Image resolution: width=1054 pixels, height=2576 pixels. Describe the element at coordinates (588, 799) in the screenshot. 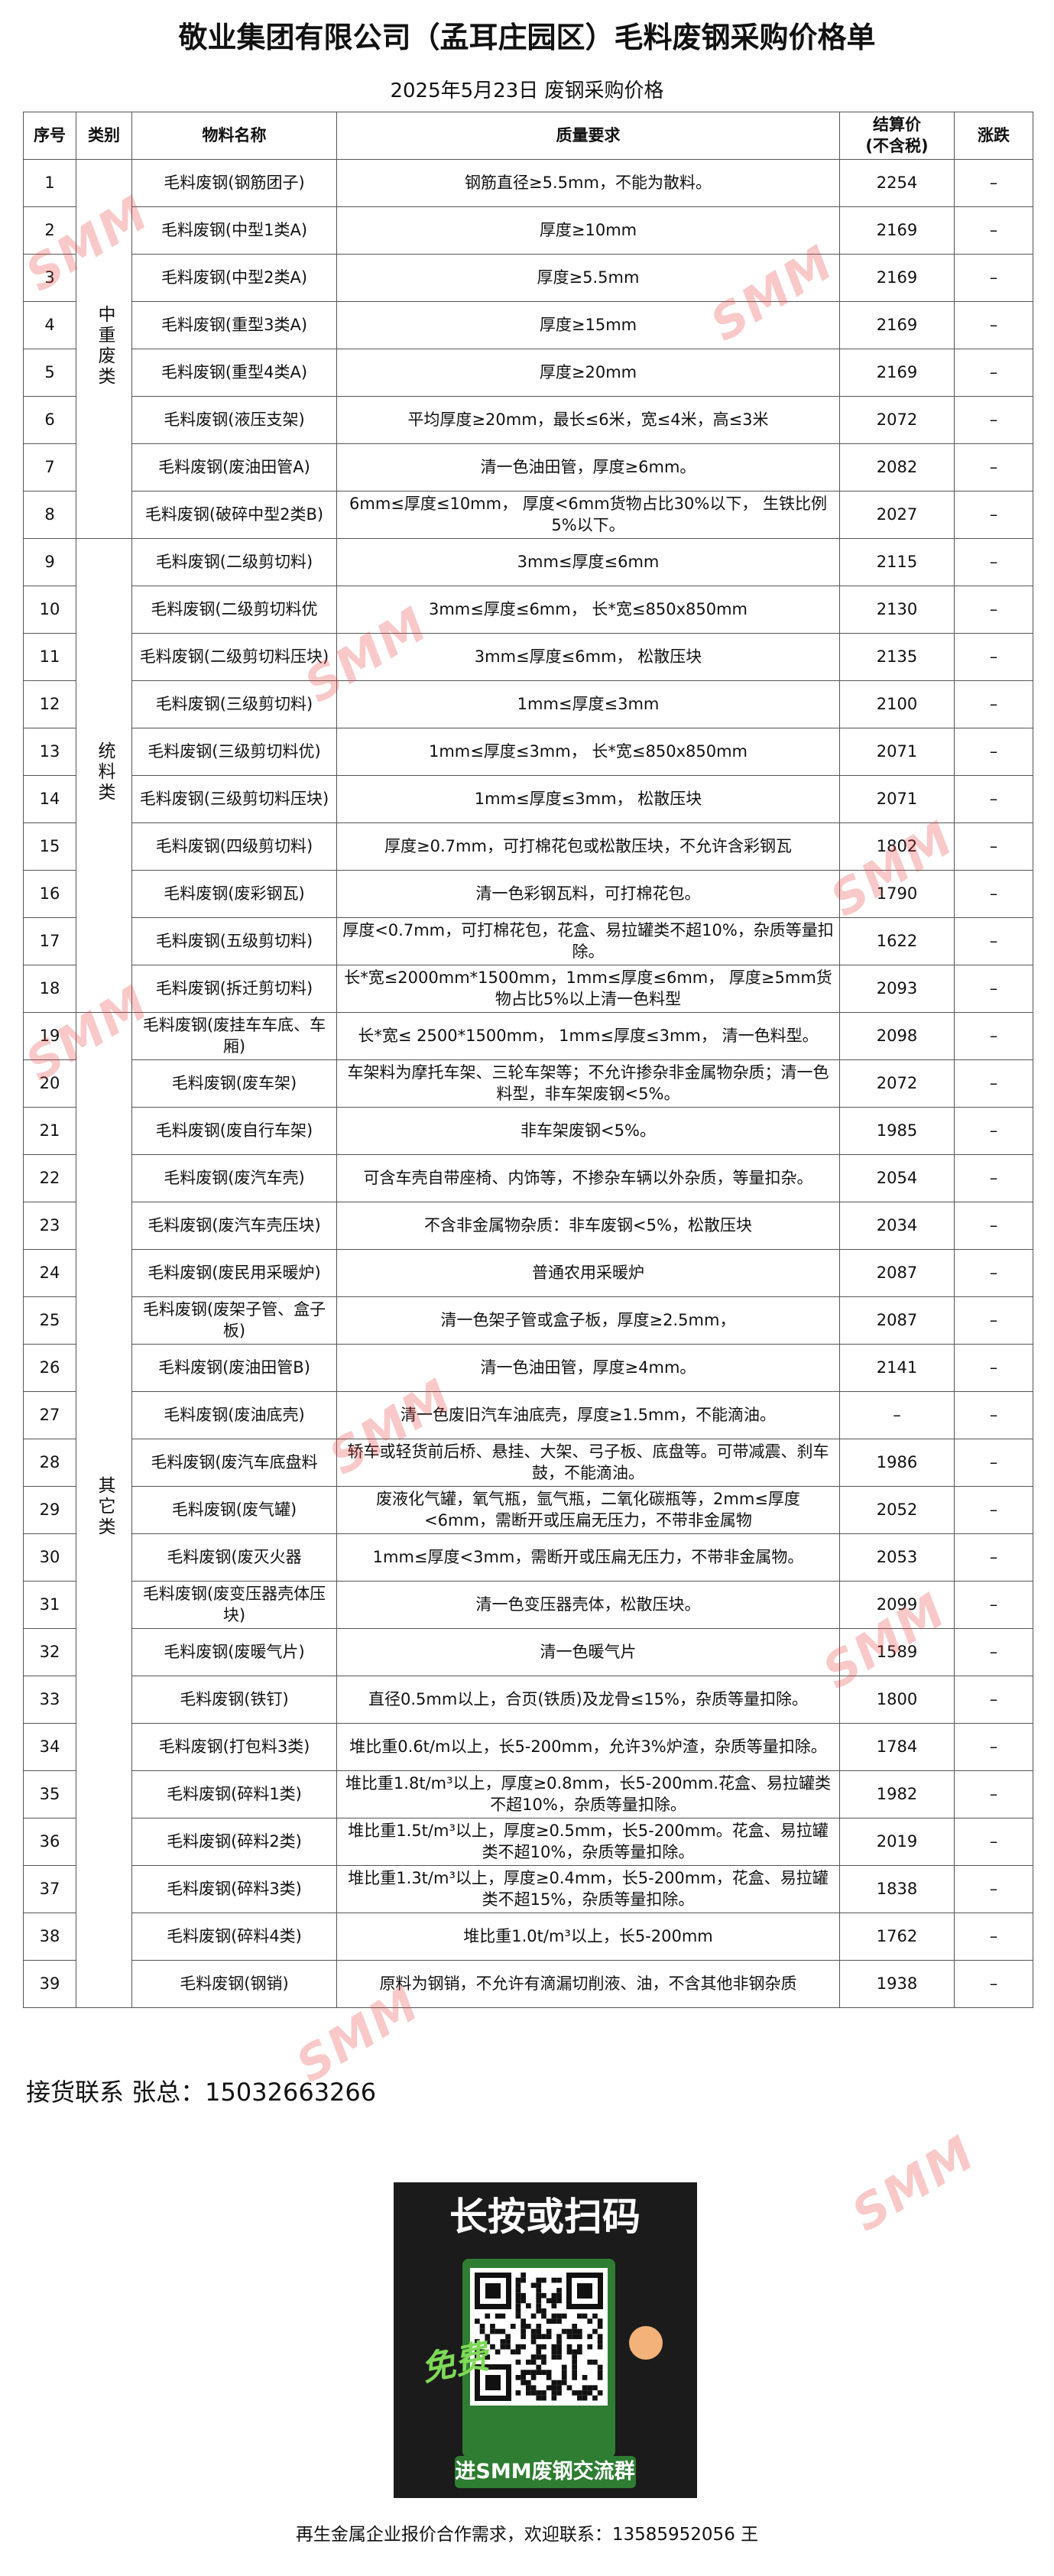

I see `quality-requirement: 1mm≤厚度≤3mm， 松散压块` at that location.